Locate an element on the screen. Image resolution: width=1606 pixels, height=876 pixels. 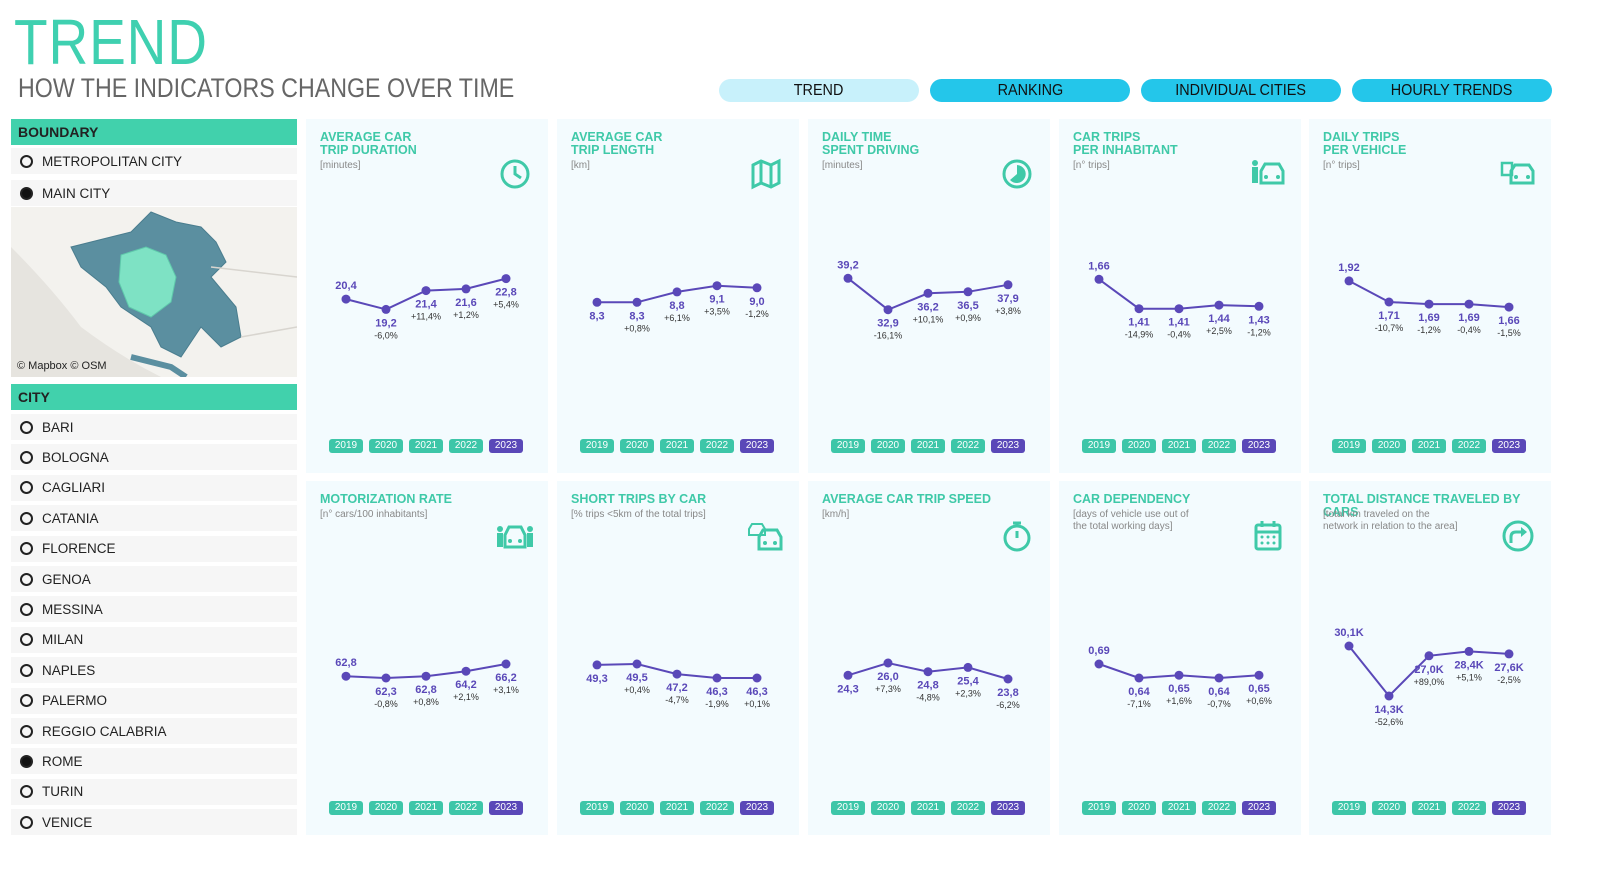
tab-trend: TREND is located at coordinates (819, 90).